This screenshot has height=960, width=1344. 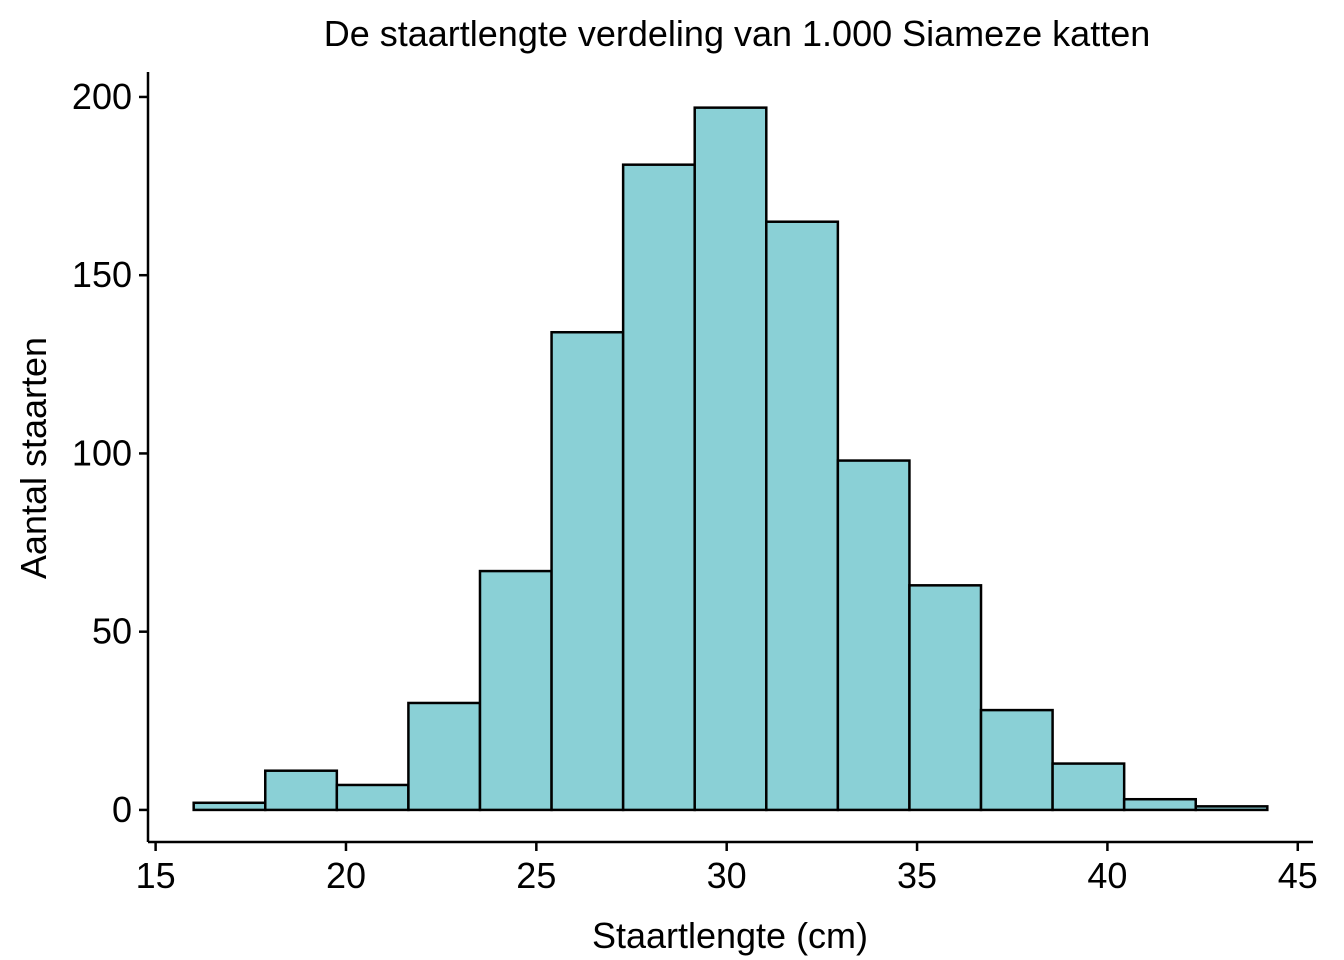 What do you see at coordinates (727, 875) in the screenshot?
I see `x-tick-label: 30` at bounding box center [727, 875].